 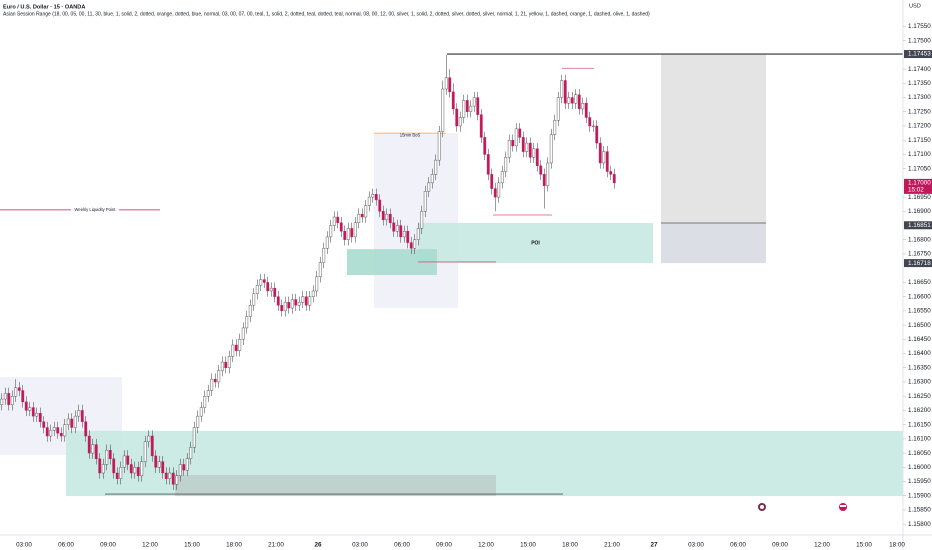 What do you see at coordinates (919, 481) in the screenshot?
I see `y-tick-label: 1.15950` at bounding box center [919, 481].